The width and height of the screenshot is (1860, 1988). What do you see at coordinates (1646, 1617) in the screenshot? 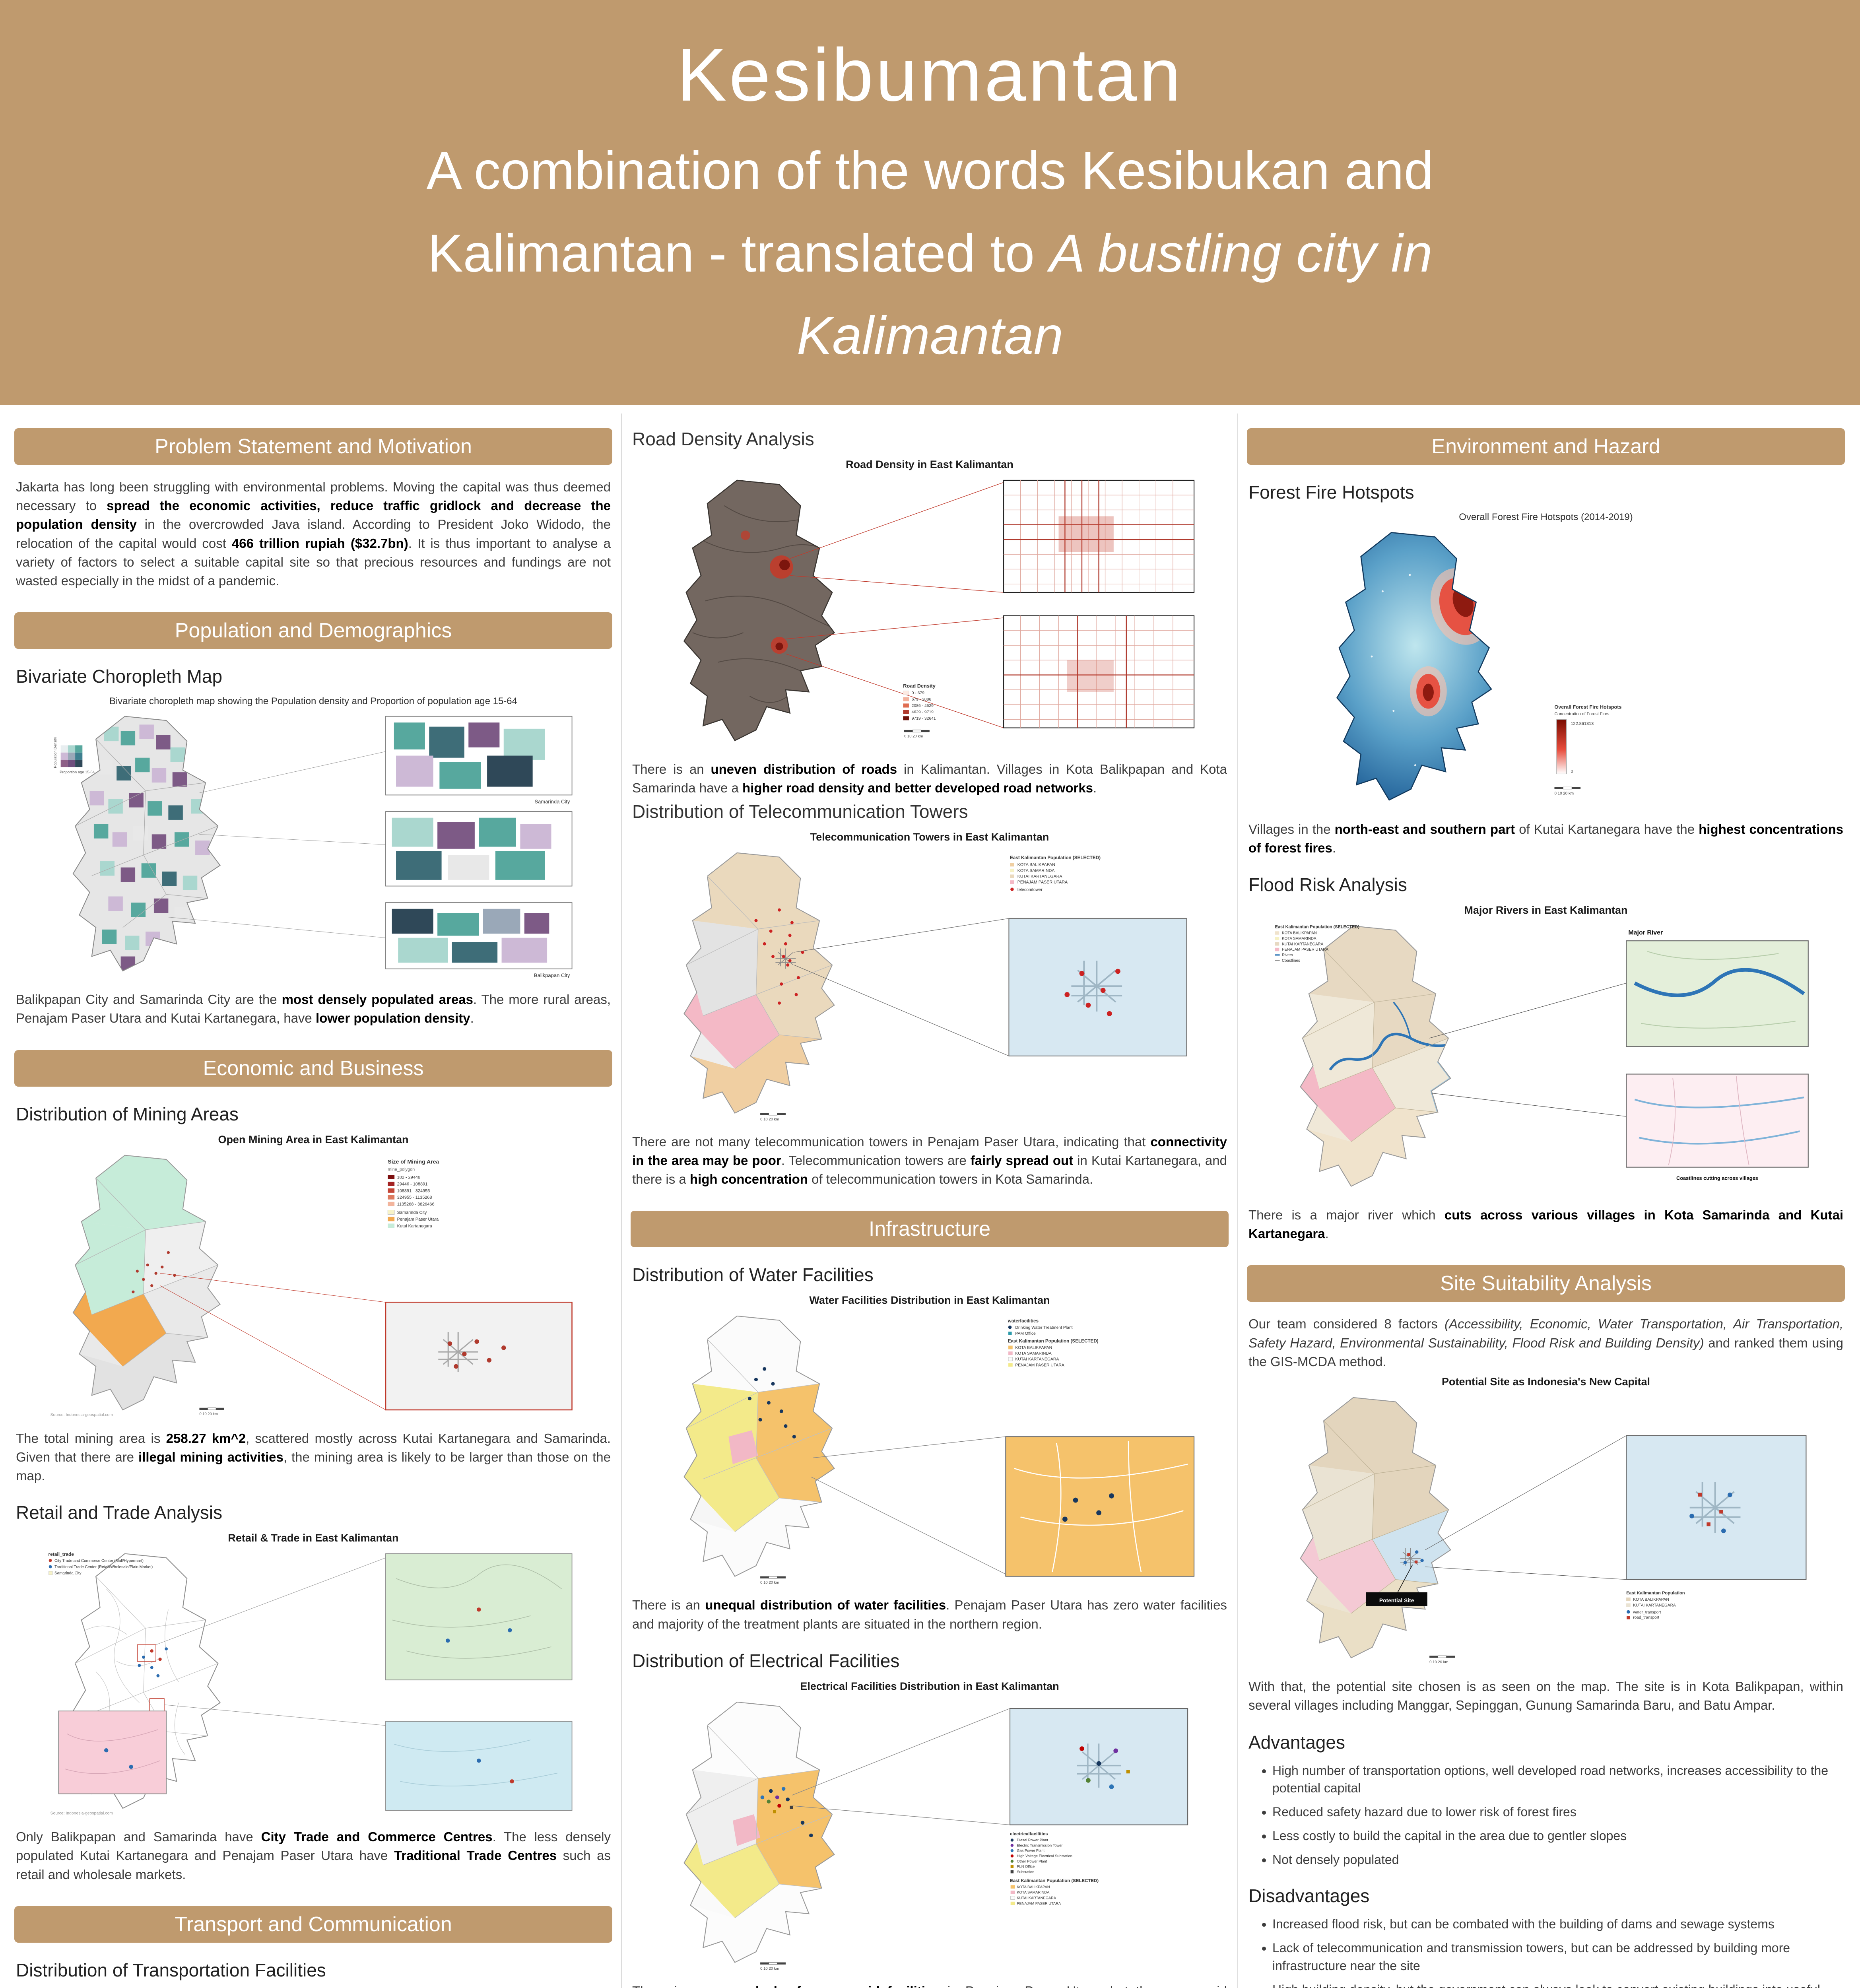
I see `svg-text: road_transport` at bounding box center [1646, 1617].